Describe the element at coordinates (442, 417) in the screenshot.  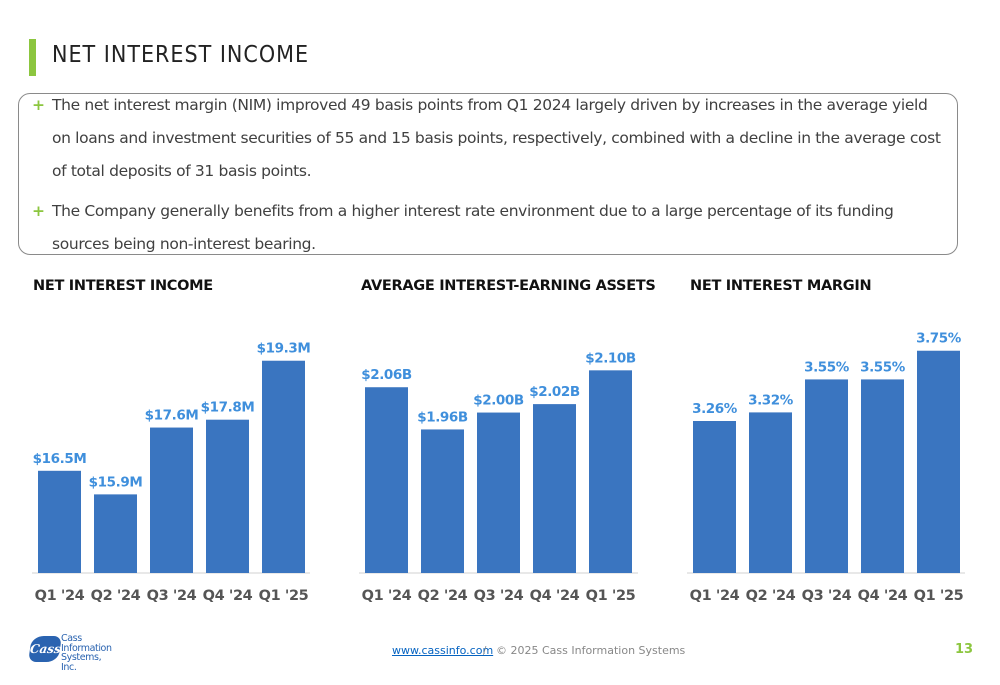
I see `data-label: $1.96B` at that location.